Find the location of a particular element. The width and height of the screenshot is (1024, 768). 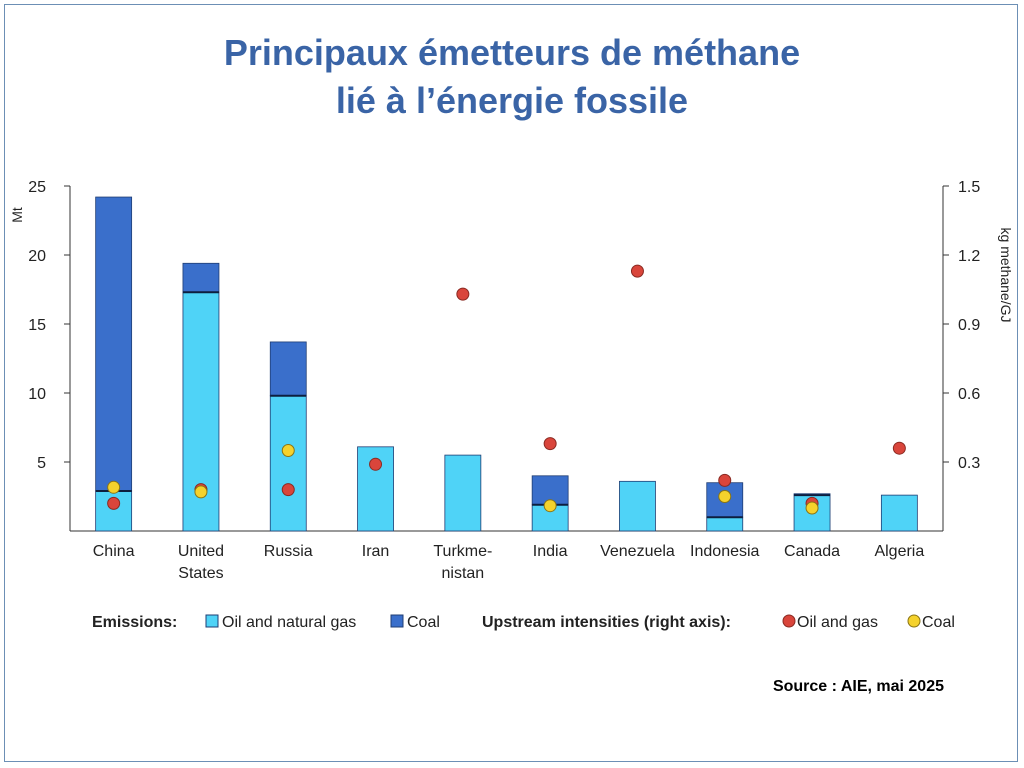

category-label: Turkme-nistan is located at coordinates (462, 562).